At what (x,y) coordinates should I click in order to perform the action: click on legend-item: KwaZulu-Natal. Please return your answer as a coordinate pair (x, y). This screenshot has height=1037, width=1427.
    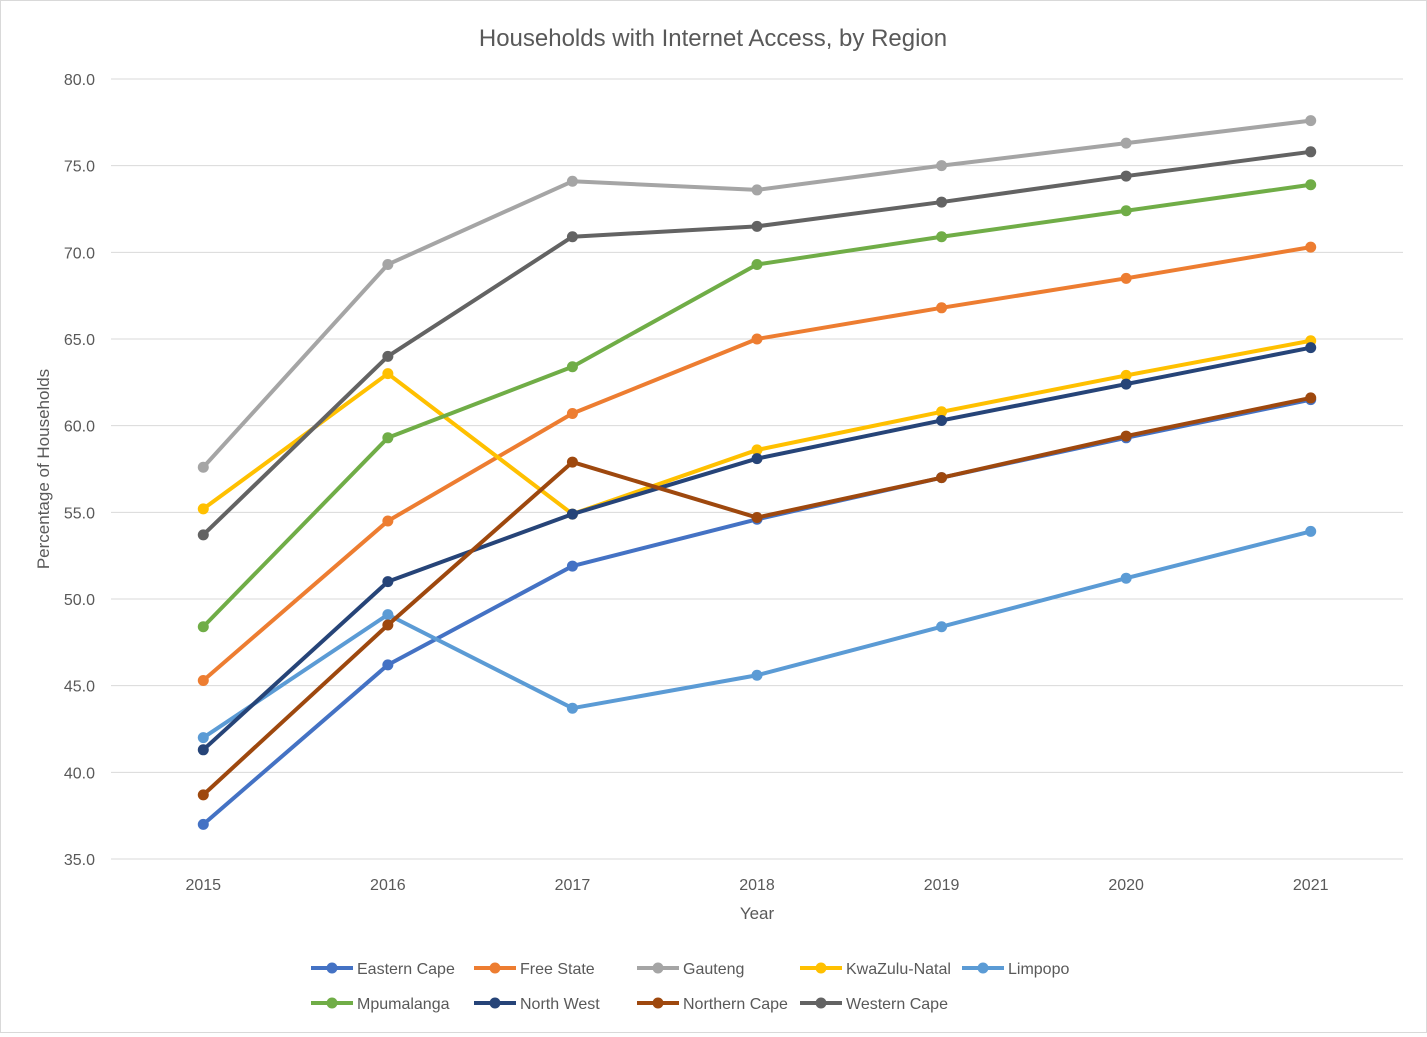
    Looking at the image, I should click on (875, 969).